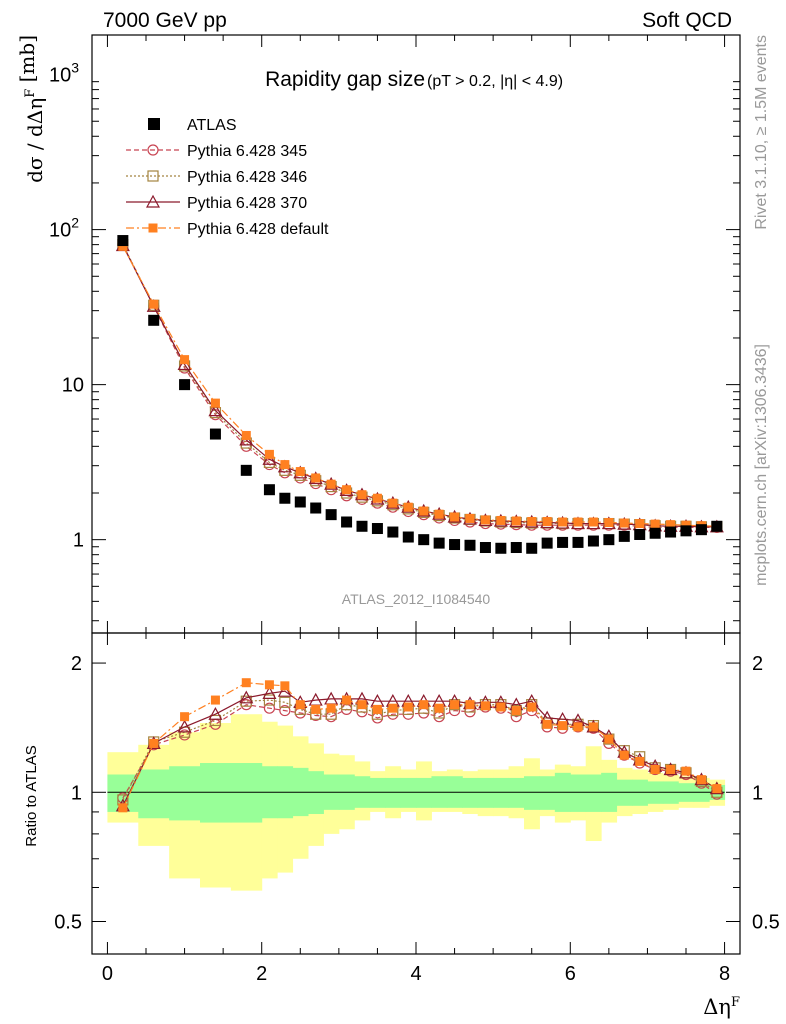  What do you see at coordinates (258, 229) in the screenshot?
I see `legend-label: Pythia 6.428 default` at bounding box center [258, 229].